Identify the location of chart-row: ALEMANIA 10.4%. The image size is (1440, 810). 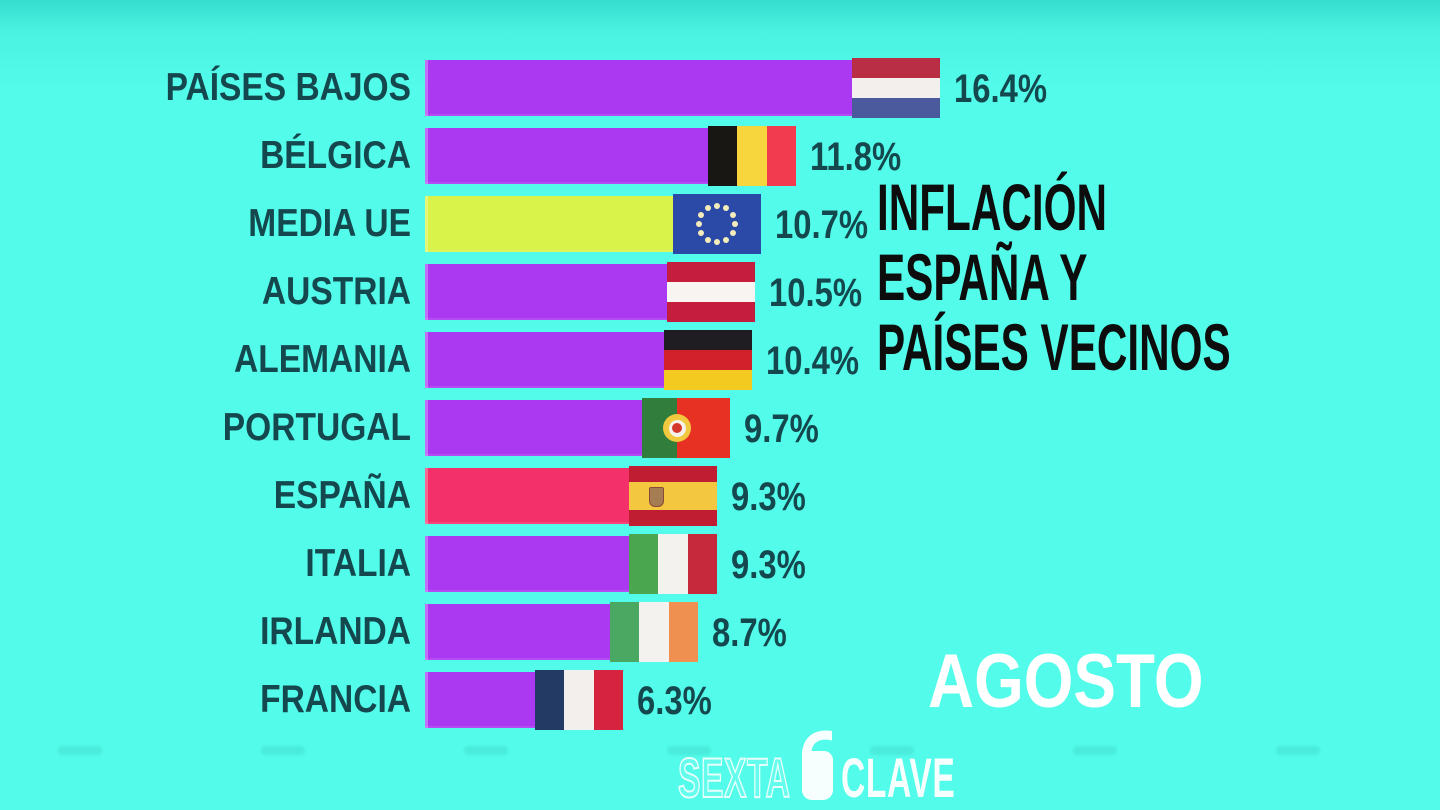
(720, 360).